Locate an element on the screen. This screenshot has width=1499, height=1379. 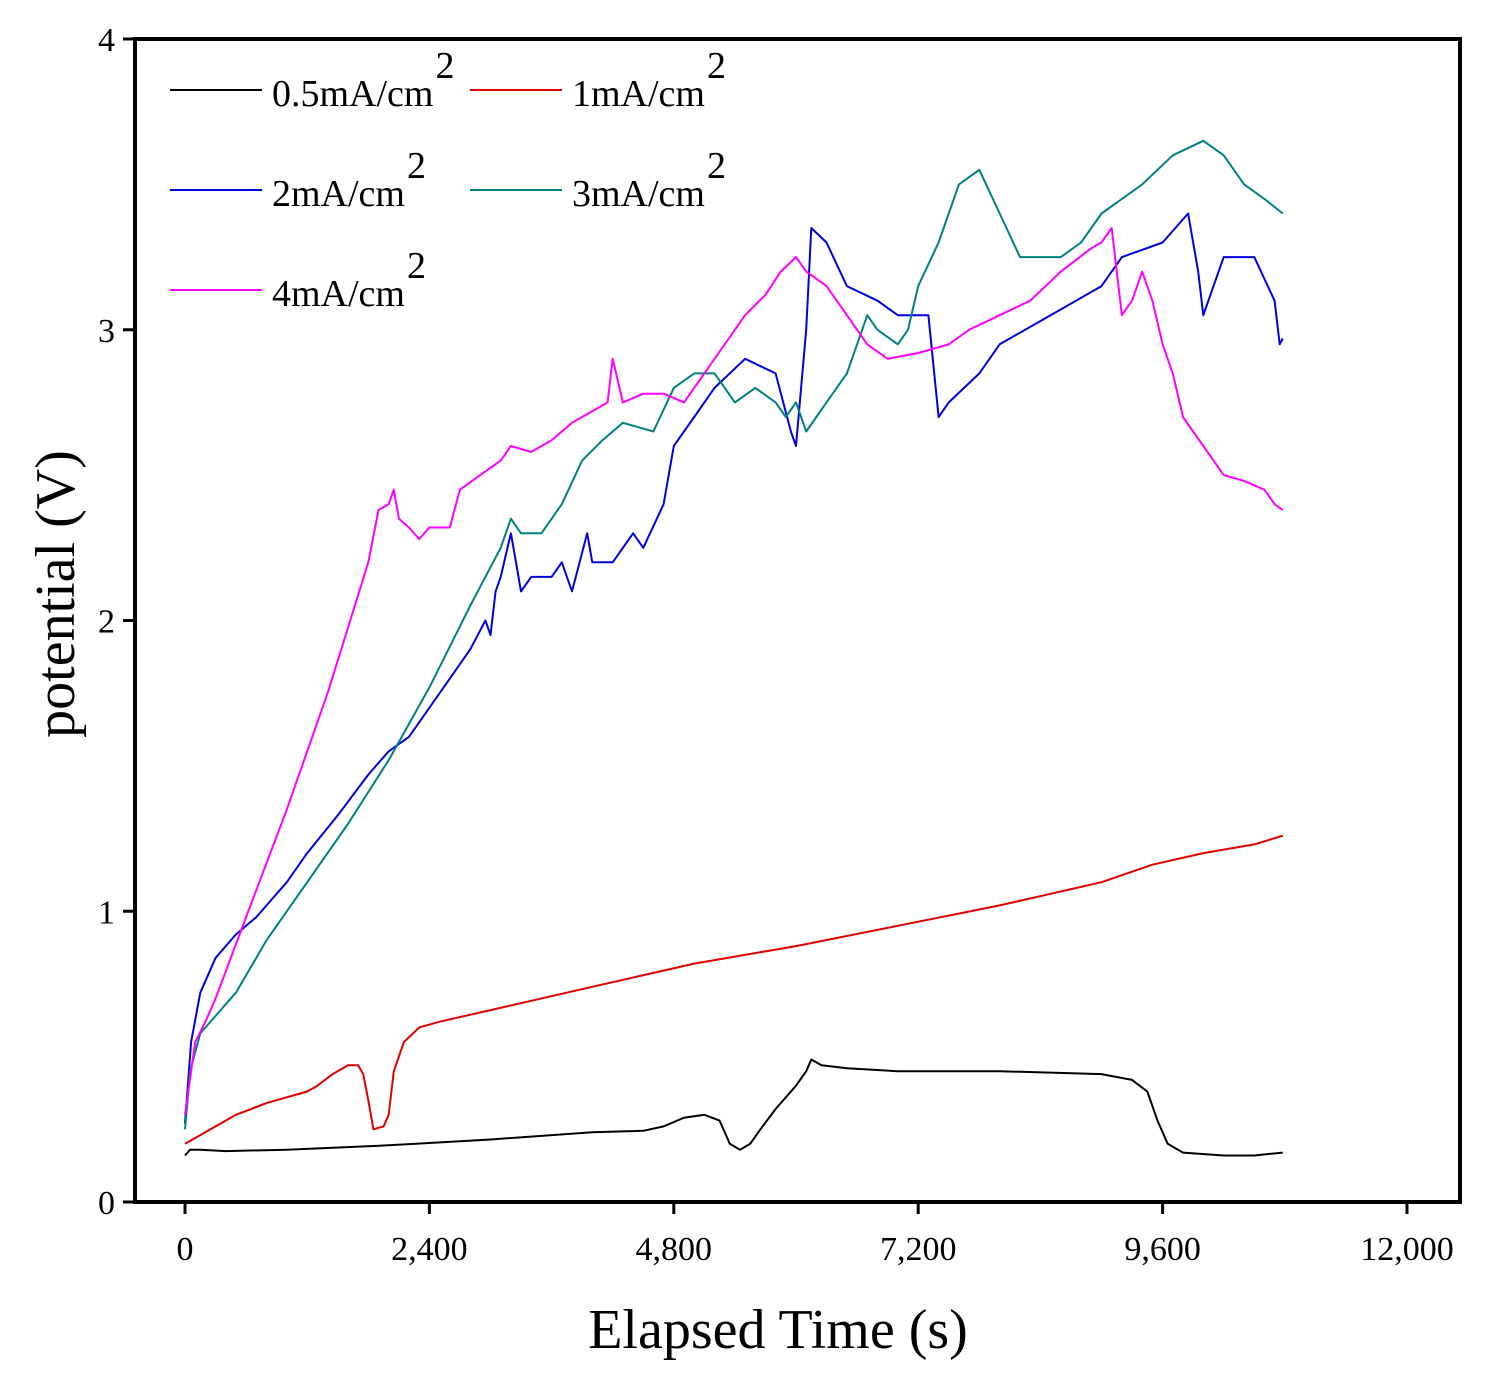
legend-label-s05: 0.5mA/cm is located at coordinates (352, 94).